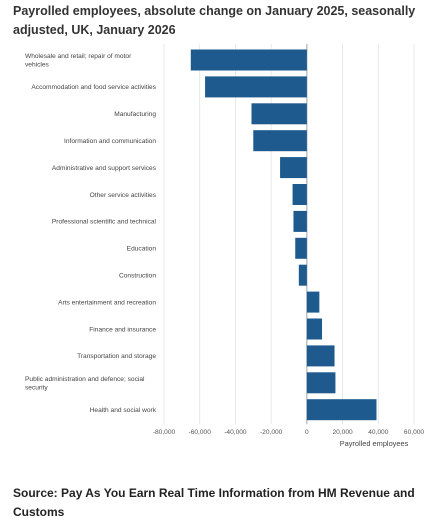  What do you see at coordinates (122, 329) in the screenshot?
I see `category-label: Finance and insurance` at bounding box center [122, 329].